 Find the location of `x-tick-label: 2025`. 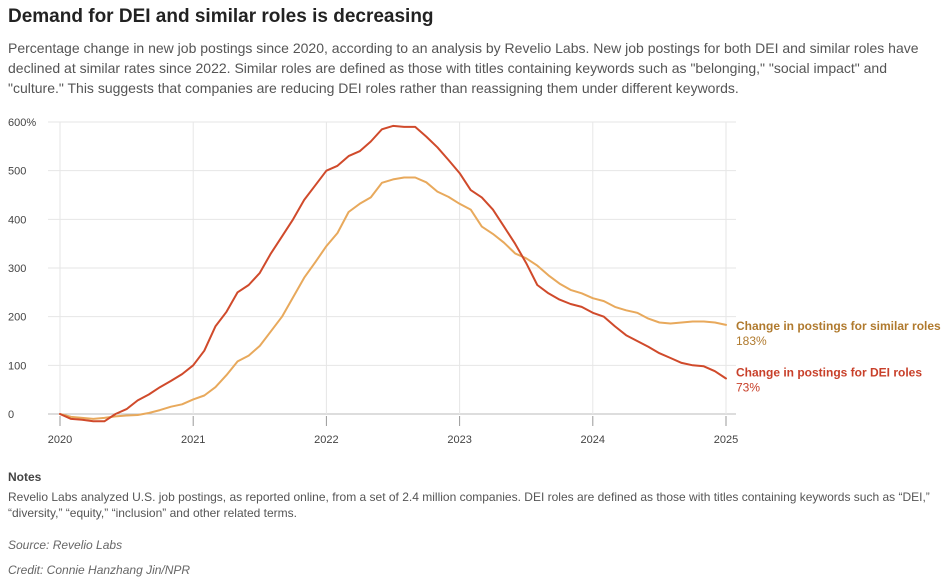

x-tick-label: 2025 is located at coordinates (726, 440).